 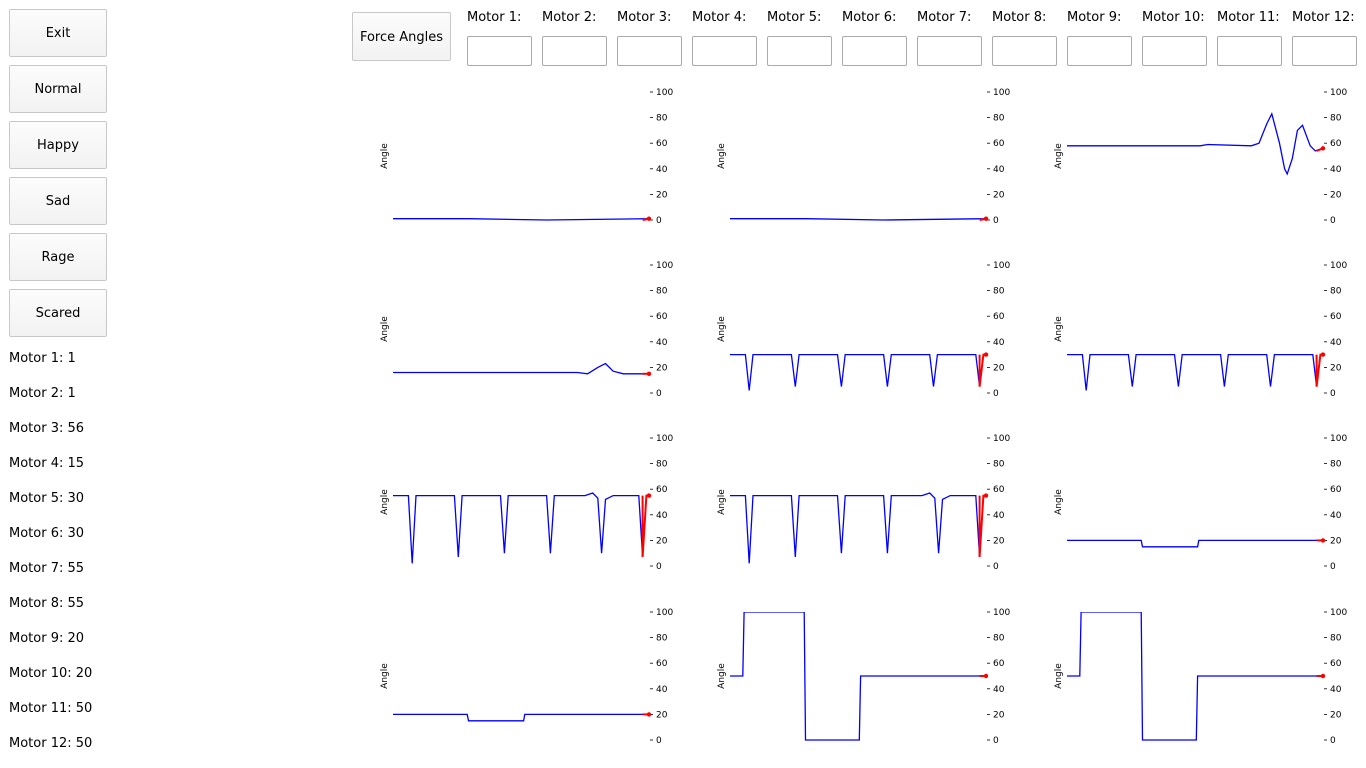 I want to click on motor-readout-8: Motor 8: 55, so click(x=47, y=603).